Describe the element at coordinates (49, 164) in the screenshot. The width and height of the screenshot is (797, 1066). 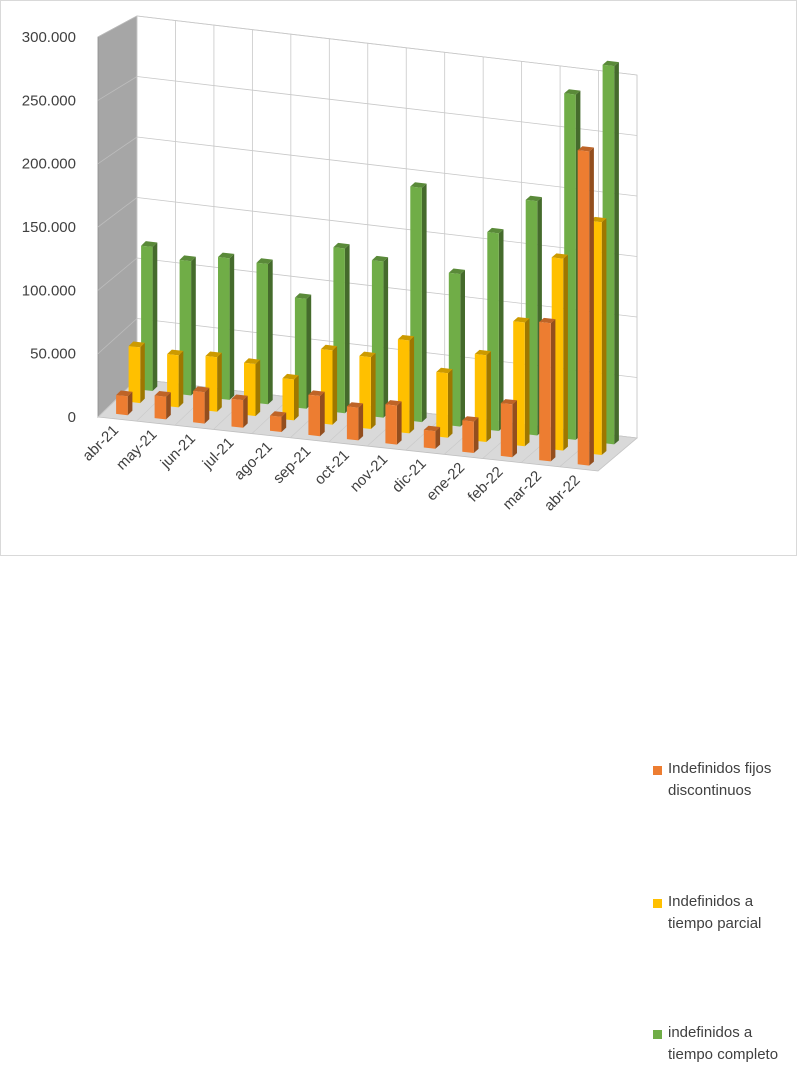
I see `y-tick-label: 200.000` at that location.